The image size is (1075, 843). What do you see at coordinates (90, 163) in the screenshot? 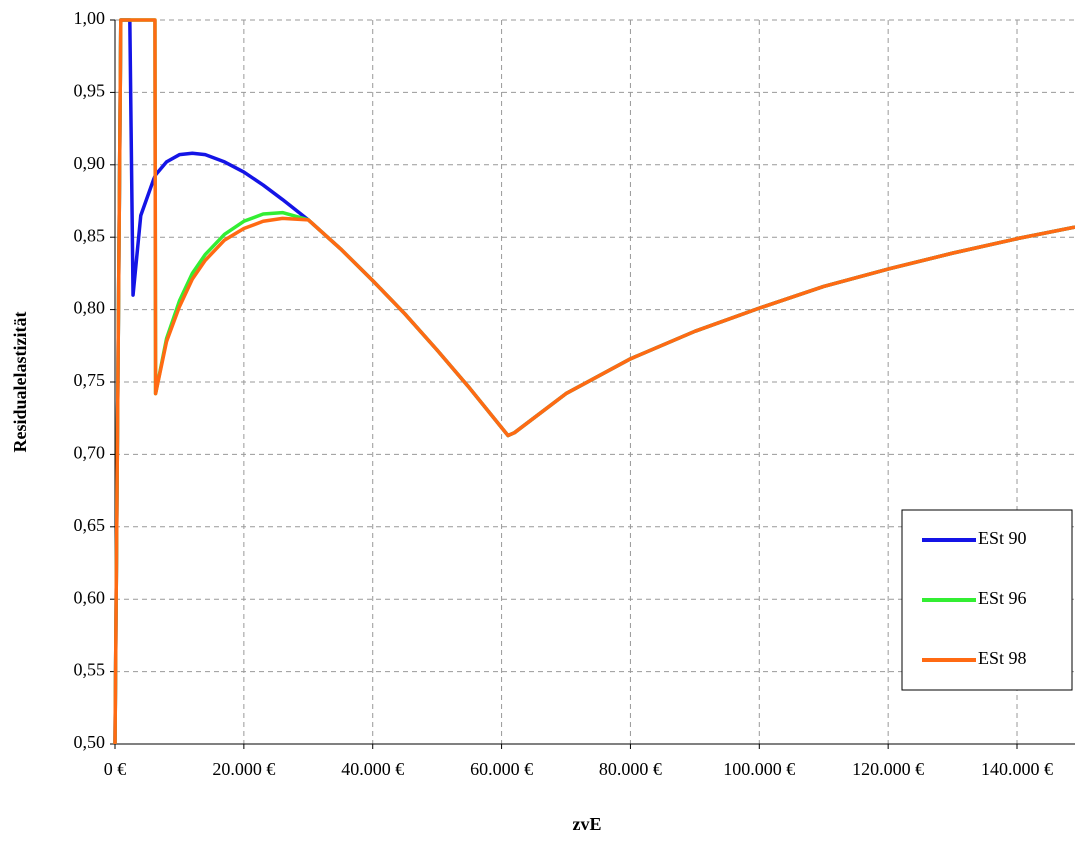
I see `y-tick-label: 0,90` at bounding box center [90, 163].